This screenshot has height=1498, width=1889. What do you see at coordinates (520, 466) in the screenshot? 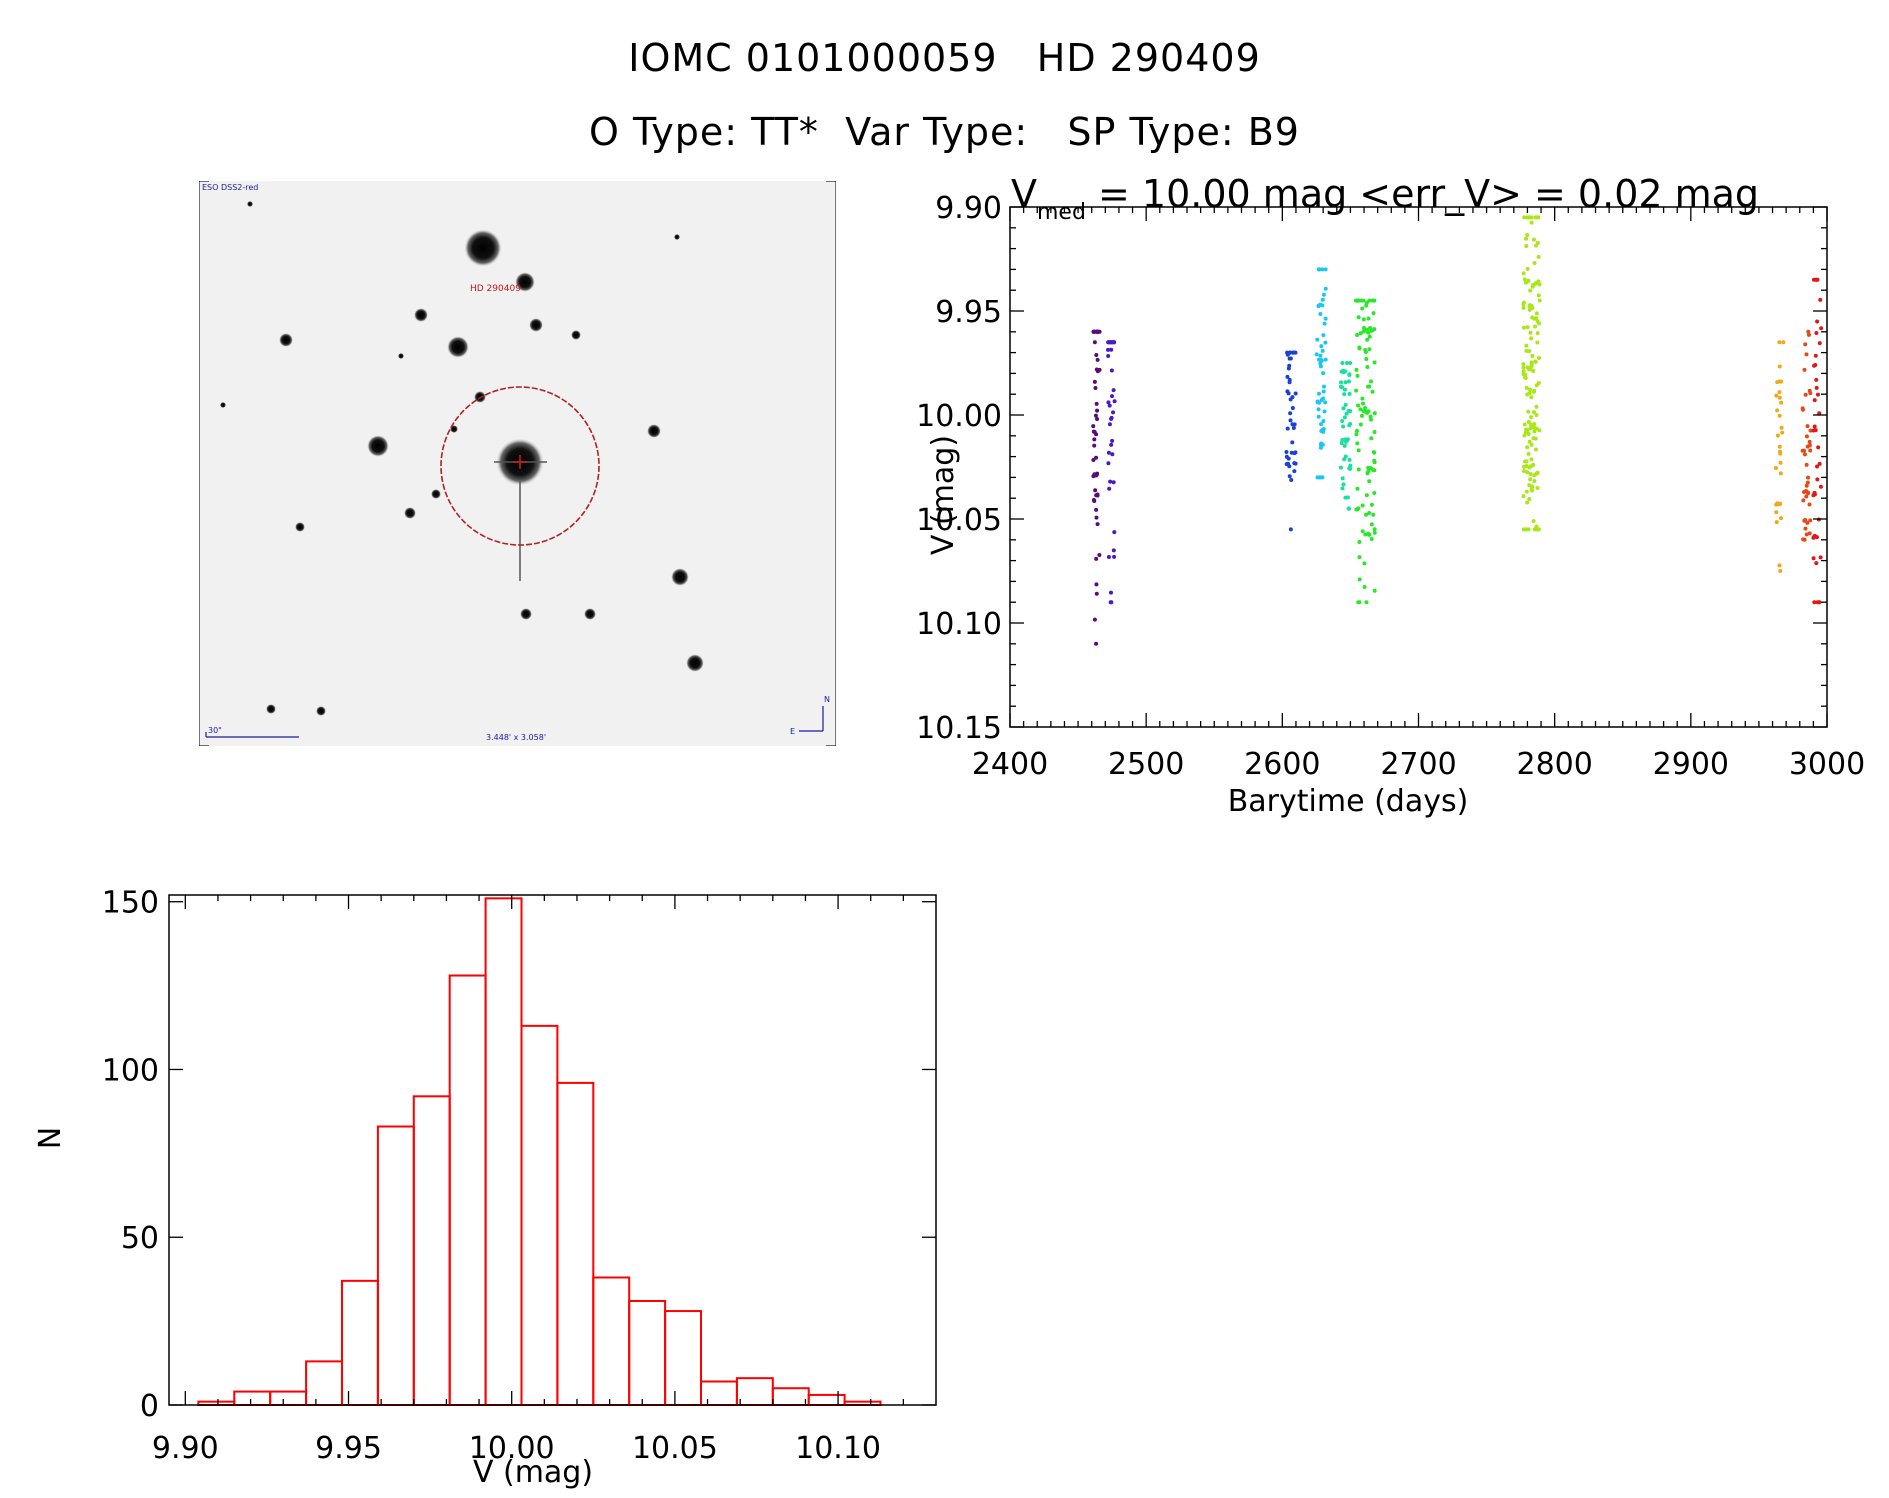
I see `target-circle` at bounding box center [520, 466].